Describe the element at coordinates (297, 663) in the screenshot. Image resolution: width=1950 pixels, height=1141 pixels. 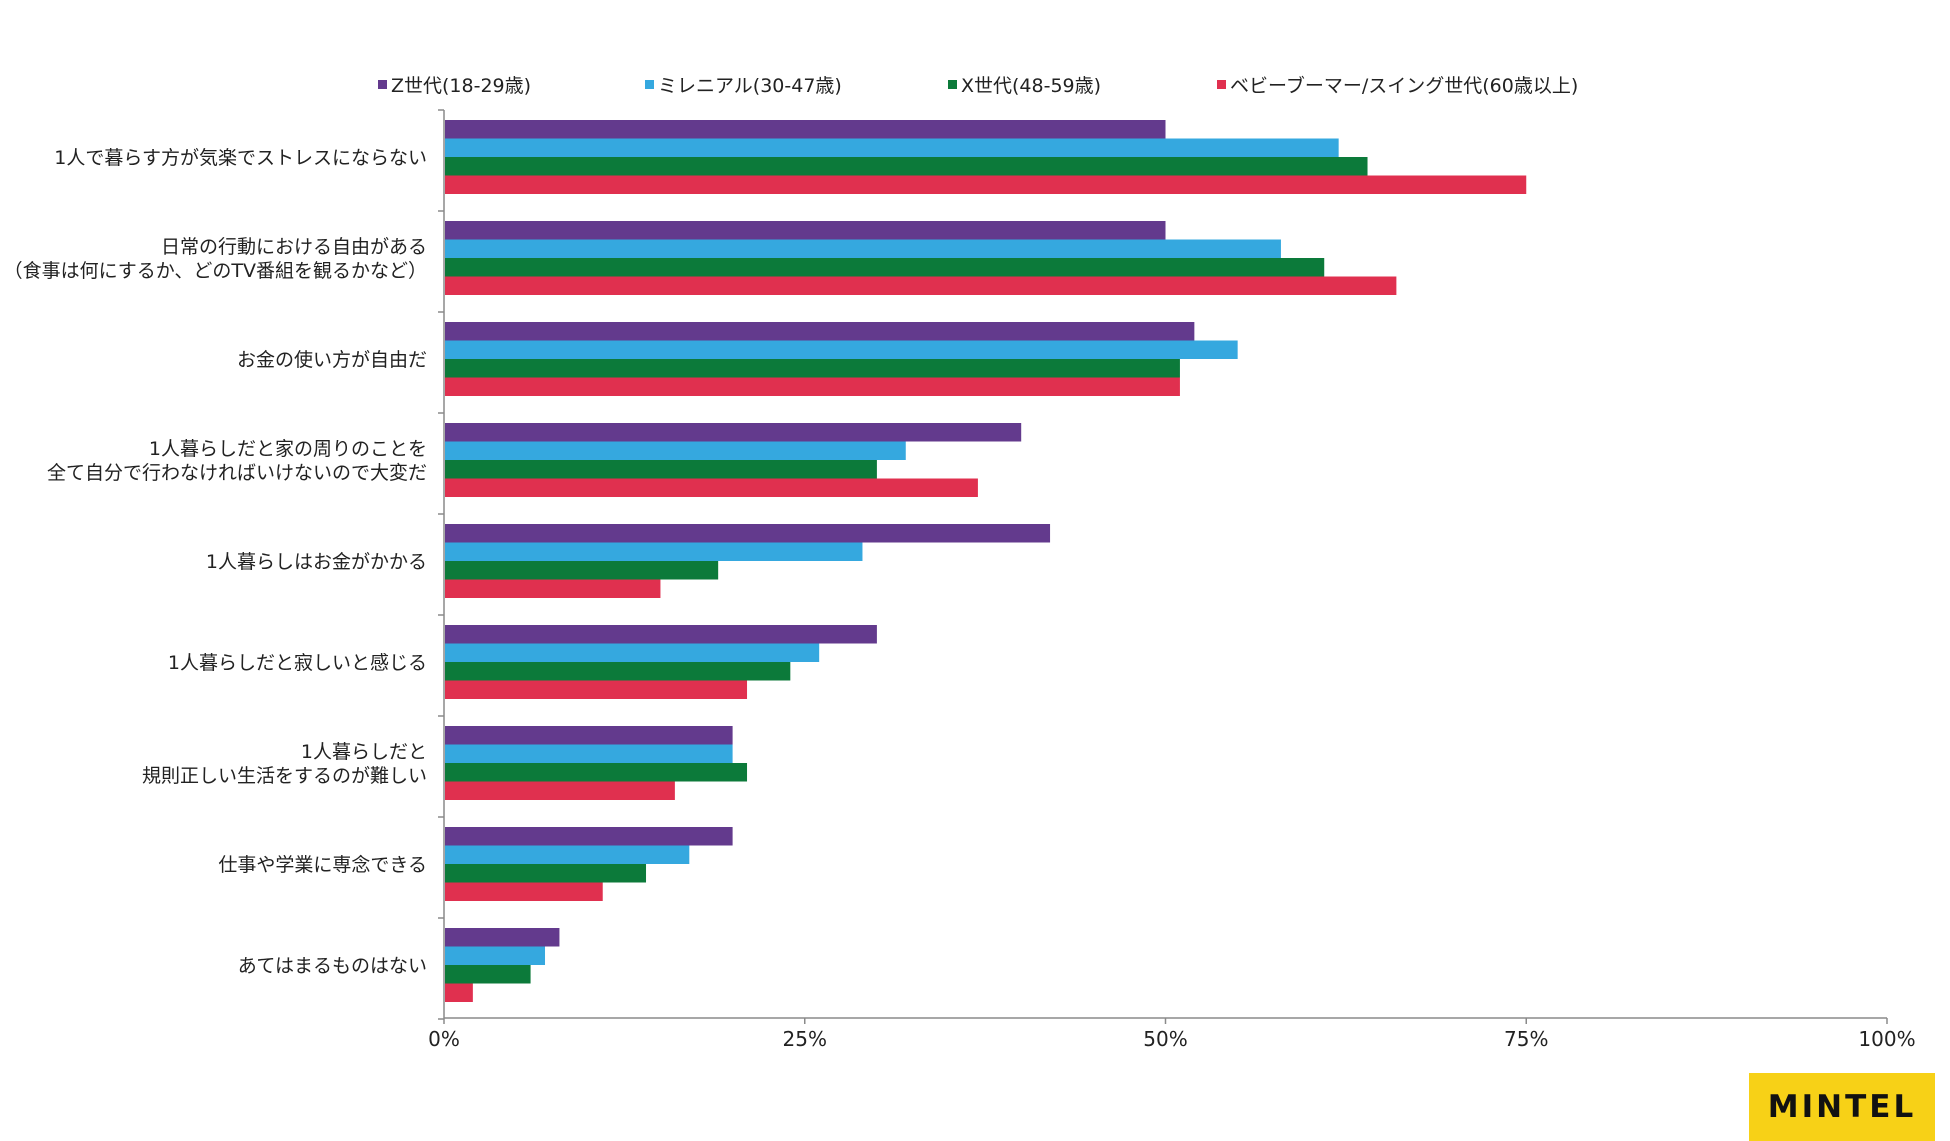
I see `category-label-6: 1人暮らしだと寂しいと感じる` at that location.